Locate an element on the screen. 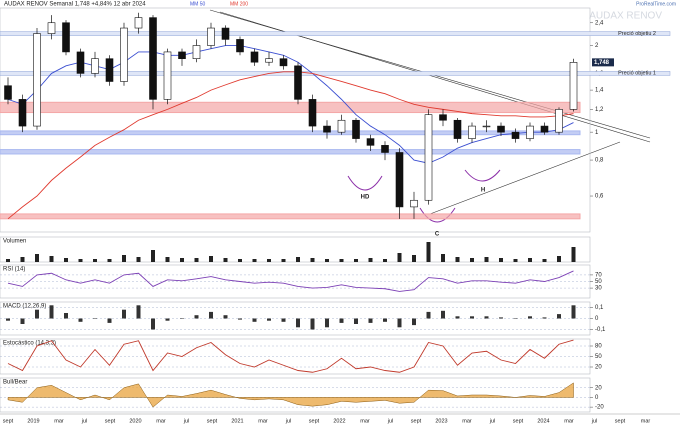 The height and width of the screenshot is (429, 680). x-tick-label: 2022 is located at coordinates (339, 421).